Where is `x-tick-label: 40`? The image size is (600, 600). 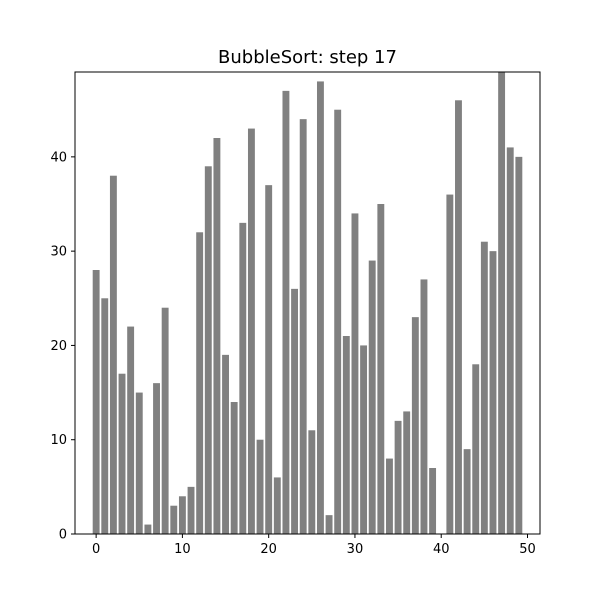 x-tick-label: 40 is located at coordinates (441, 549).